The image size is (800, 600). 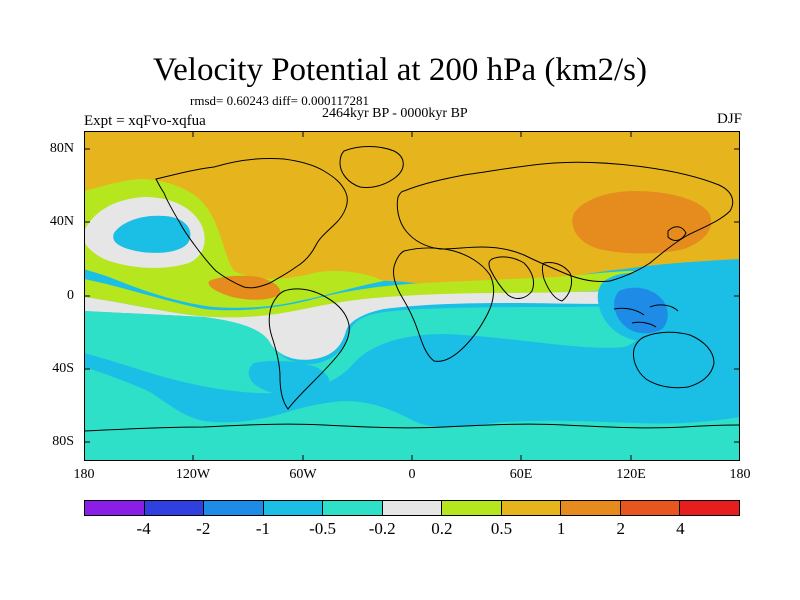 What do you see at coordinates (145, 121) in the screenshot?
I see `experiment-label: Expt = xqFvo-xqfua` at bounding box center [145, 121].